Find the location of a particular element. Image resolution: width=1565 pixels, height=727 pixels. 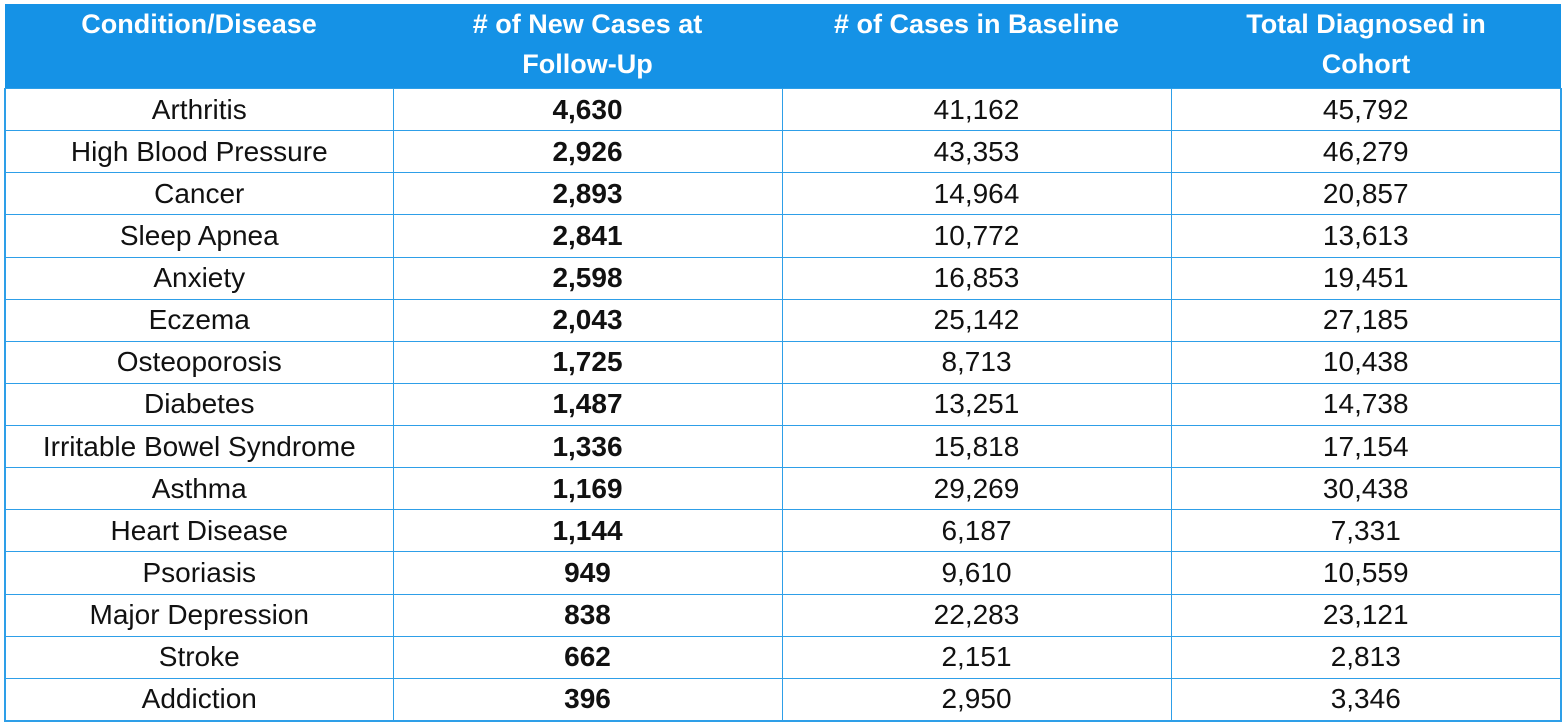

table-row: Cancer 2,893 14,964 20,857 is located at coordinates (783, 194).